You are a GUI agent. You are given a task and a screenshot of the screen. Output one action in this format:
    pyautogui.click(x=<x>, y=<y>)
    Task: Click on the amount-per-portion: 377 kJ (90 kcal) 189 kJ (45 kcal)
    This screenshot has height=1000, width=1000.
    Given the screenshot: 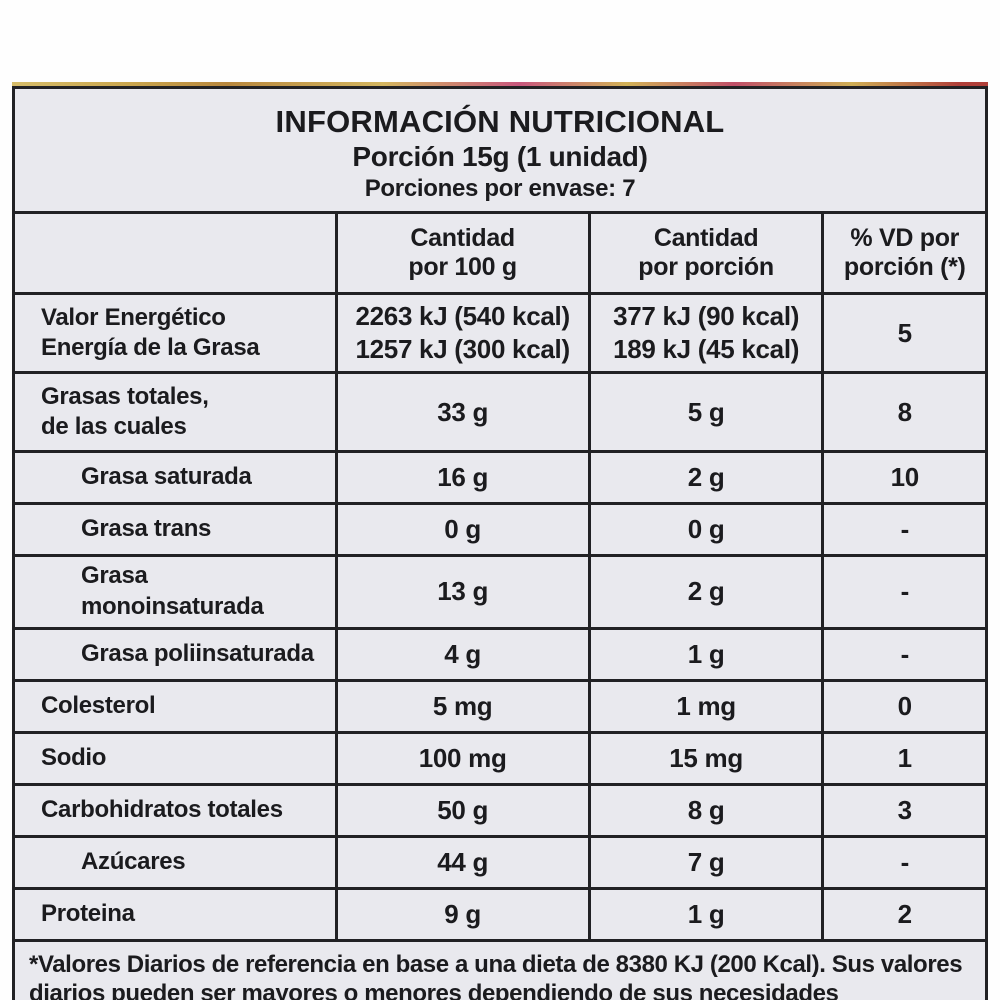 What is the action you would take?
    pyautogui.click(x=706, y=333)
    